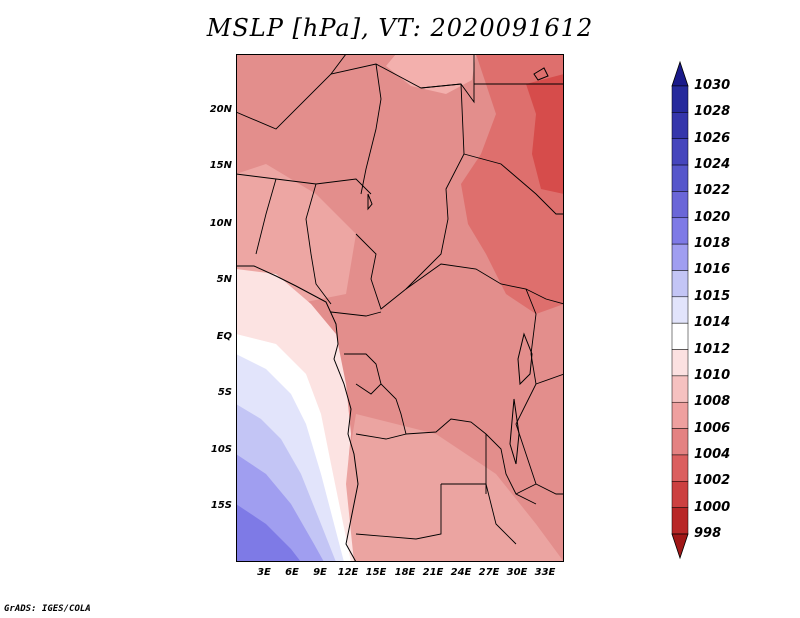 Image resolution: width=800 pixels, height=618 pixels. What do you see at coordinates (224, 392) in the screenshot?
I see `lat-label-5s: 5S` at bounding box center [224, 392].